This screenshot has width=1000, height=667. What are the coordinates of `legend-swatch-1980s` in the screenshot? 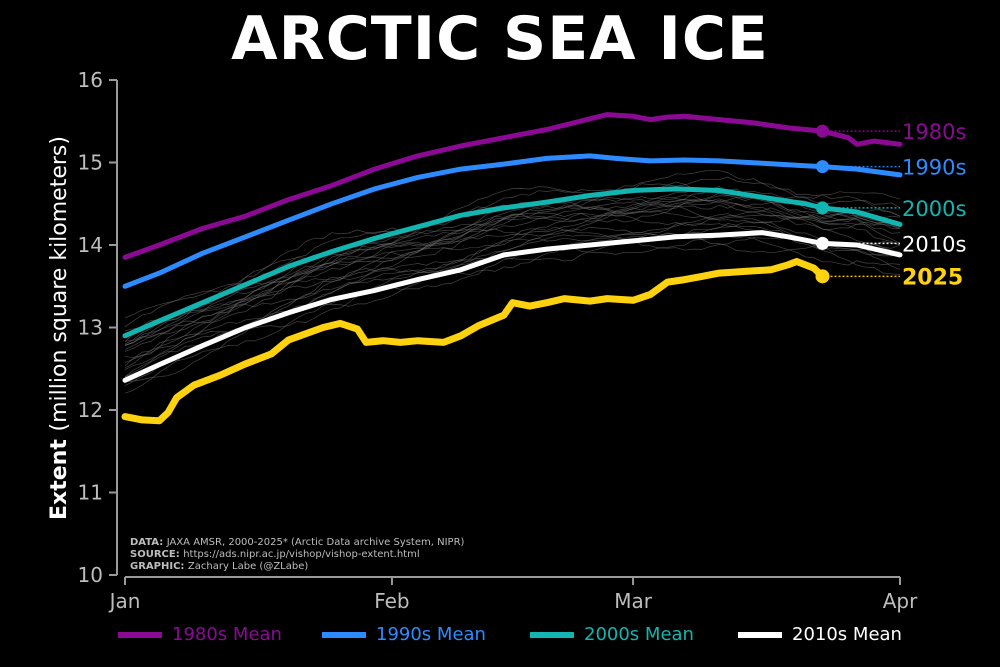 It's located at (140, 634).